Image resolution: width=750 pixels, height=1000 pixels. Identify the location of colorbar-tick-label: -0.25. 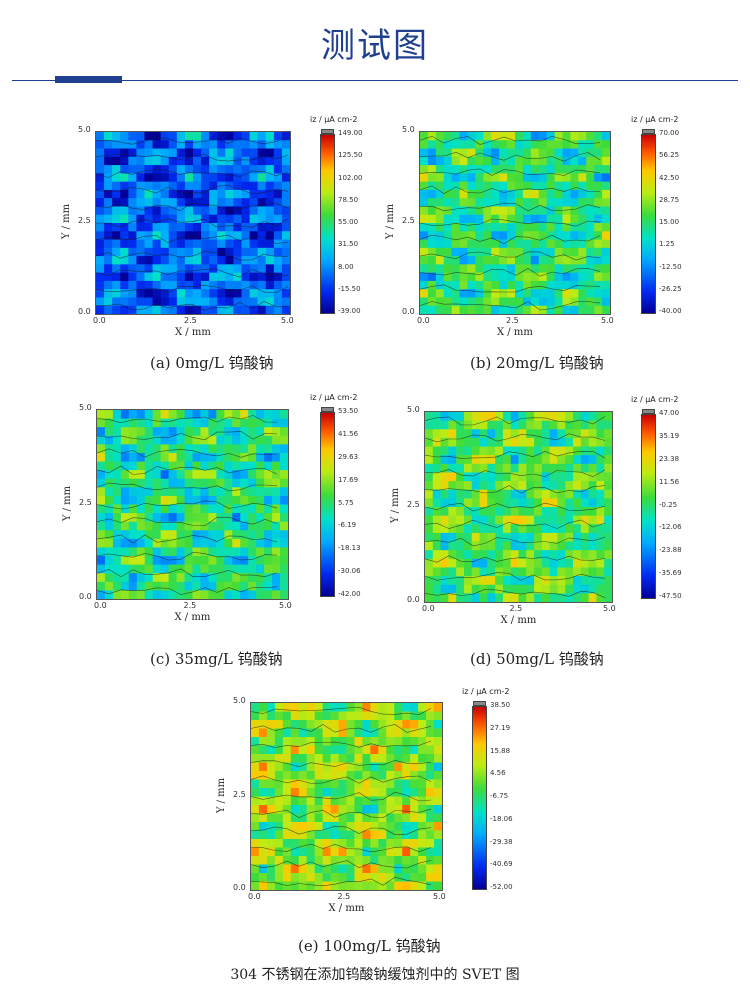
(668, 504).